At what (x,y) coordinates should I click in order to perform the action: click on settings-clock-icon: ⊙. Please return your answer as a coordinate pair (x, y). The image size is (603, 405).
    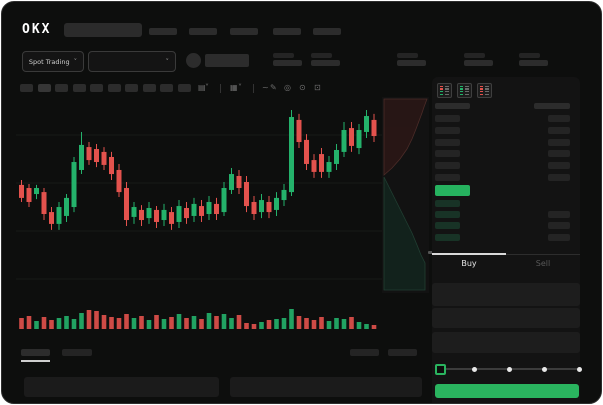
    Looking at the image, I should click on (302, 87).